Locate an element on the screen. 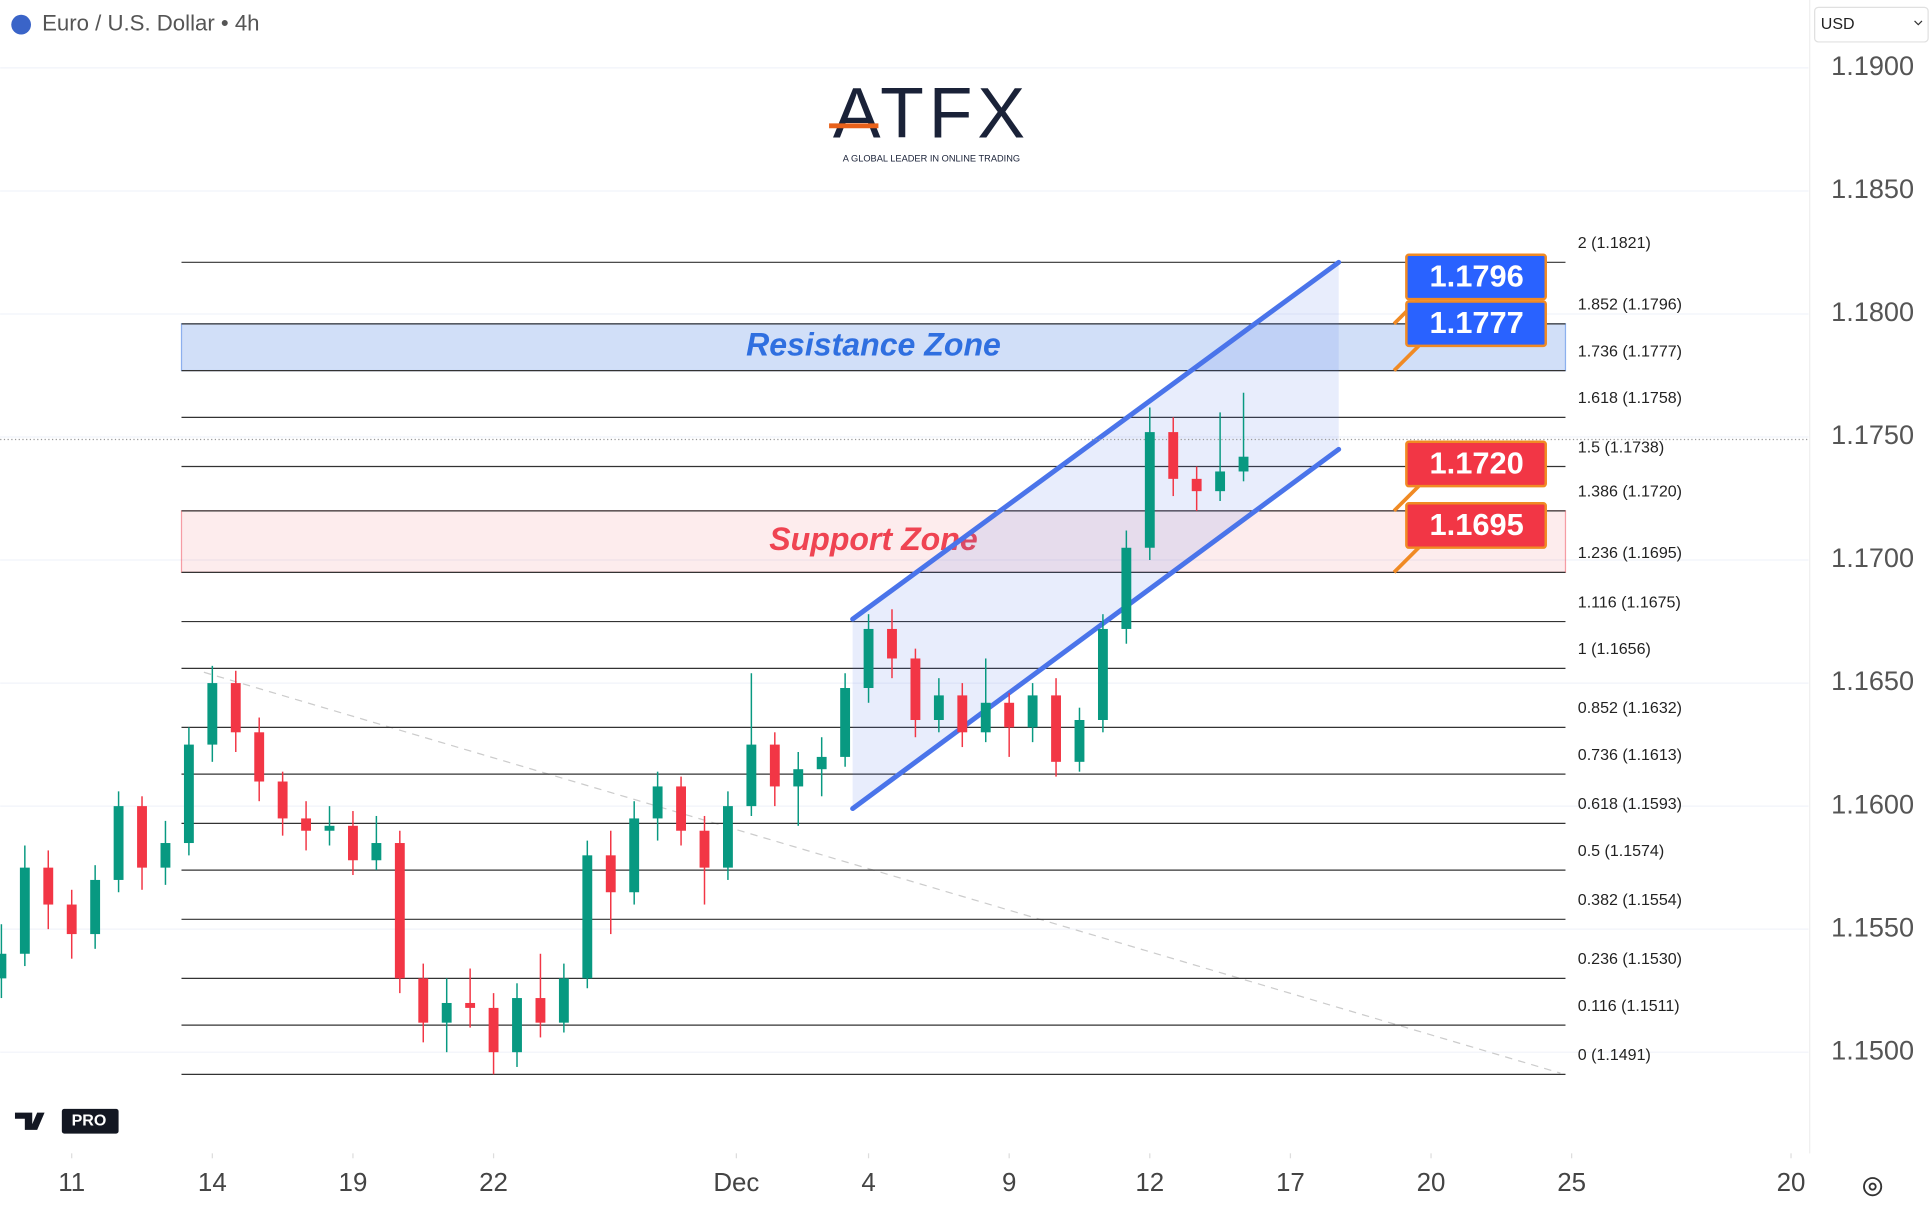 This screenshot has width=1932, height=1215. brand-tagline: A GLOBAL LEADER IN ONLINE TRADING is located at coordinates (931, 159).